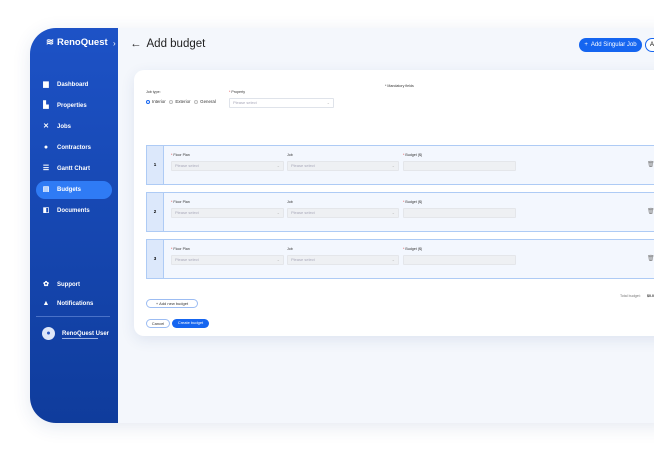 This screenshot has width=654, height=450. Describe the element at coordinates (80, 338) in the screenshot. I see `user-subtitle-placeholder` at that location.